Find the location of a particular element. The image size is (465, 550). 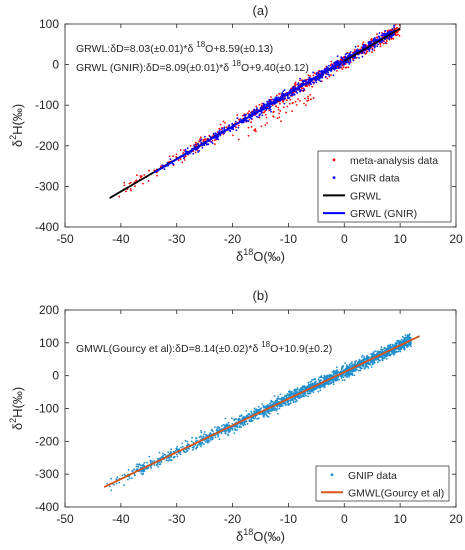

y-tick-label: -300 is located at coordinates (47, 474).